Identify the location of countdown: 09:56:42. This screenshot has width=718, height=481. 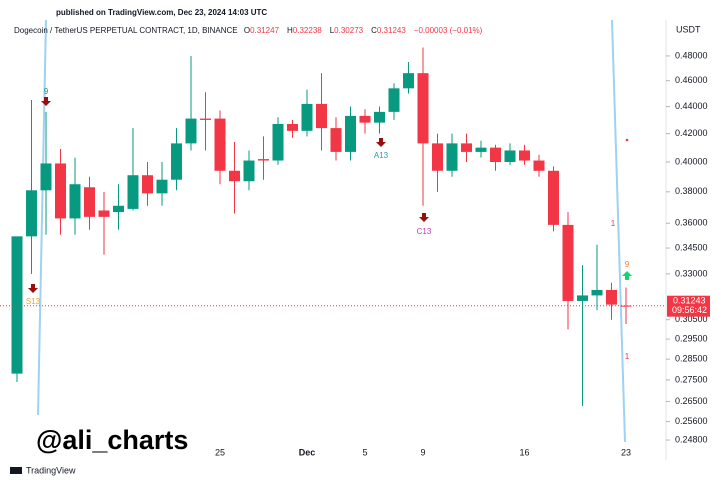
(689, 310).